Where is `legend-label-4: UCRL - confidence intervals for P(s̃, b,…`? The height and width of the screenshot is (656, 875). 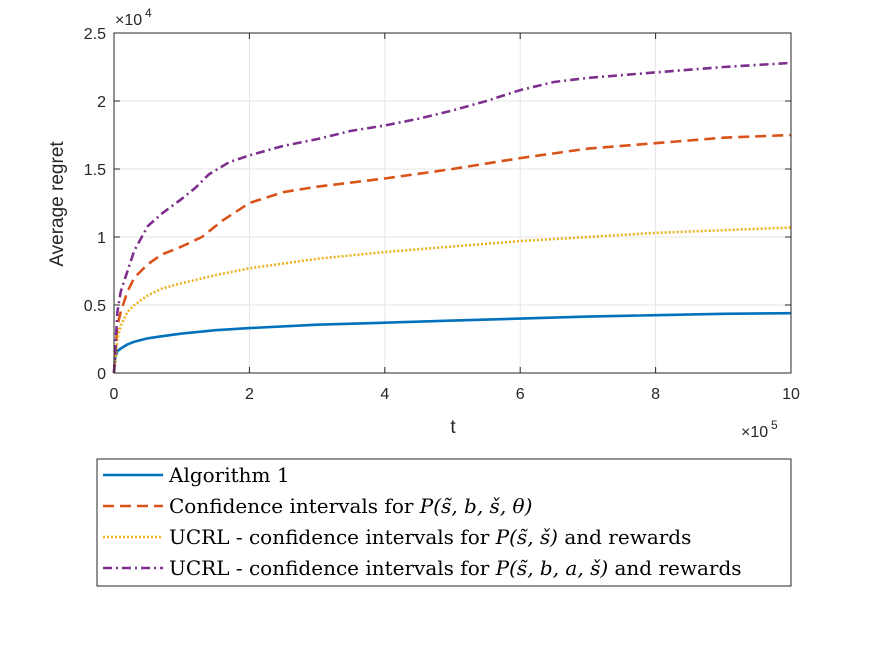
legend-label-4: UCRL - confidence intervals for P(s̃, b,… is located at coordinates (455, 568).